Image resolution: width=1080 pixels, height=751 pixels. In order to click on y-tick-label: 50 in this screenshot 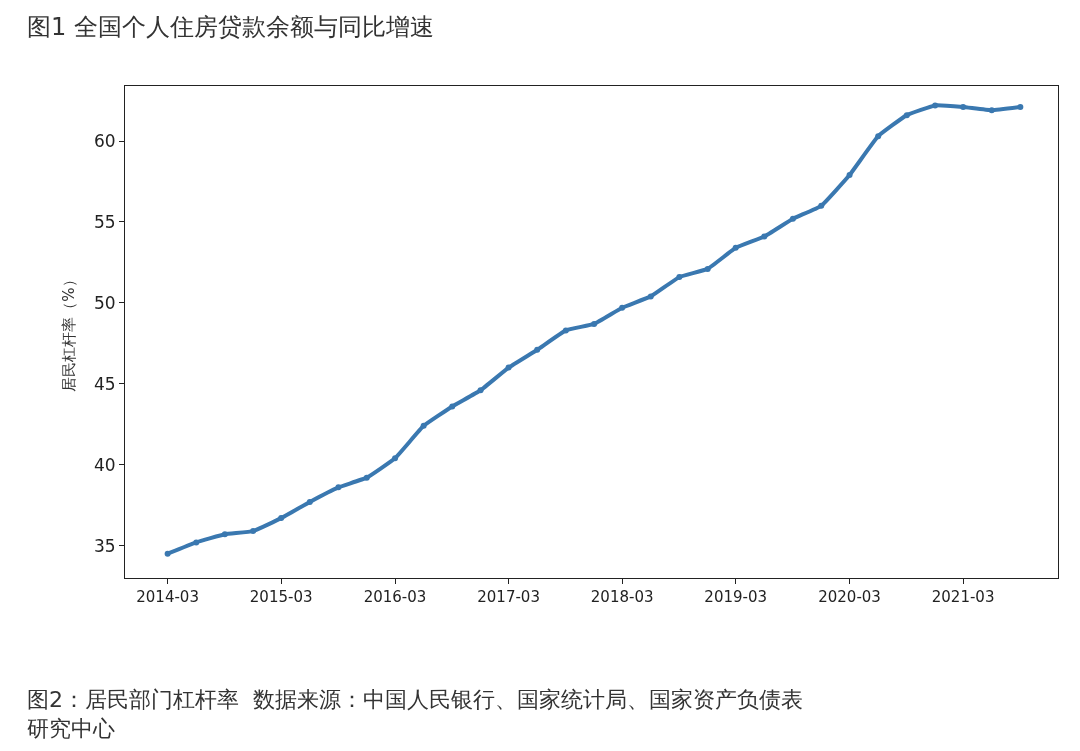, I will do `click(104, 302)`.